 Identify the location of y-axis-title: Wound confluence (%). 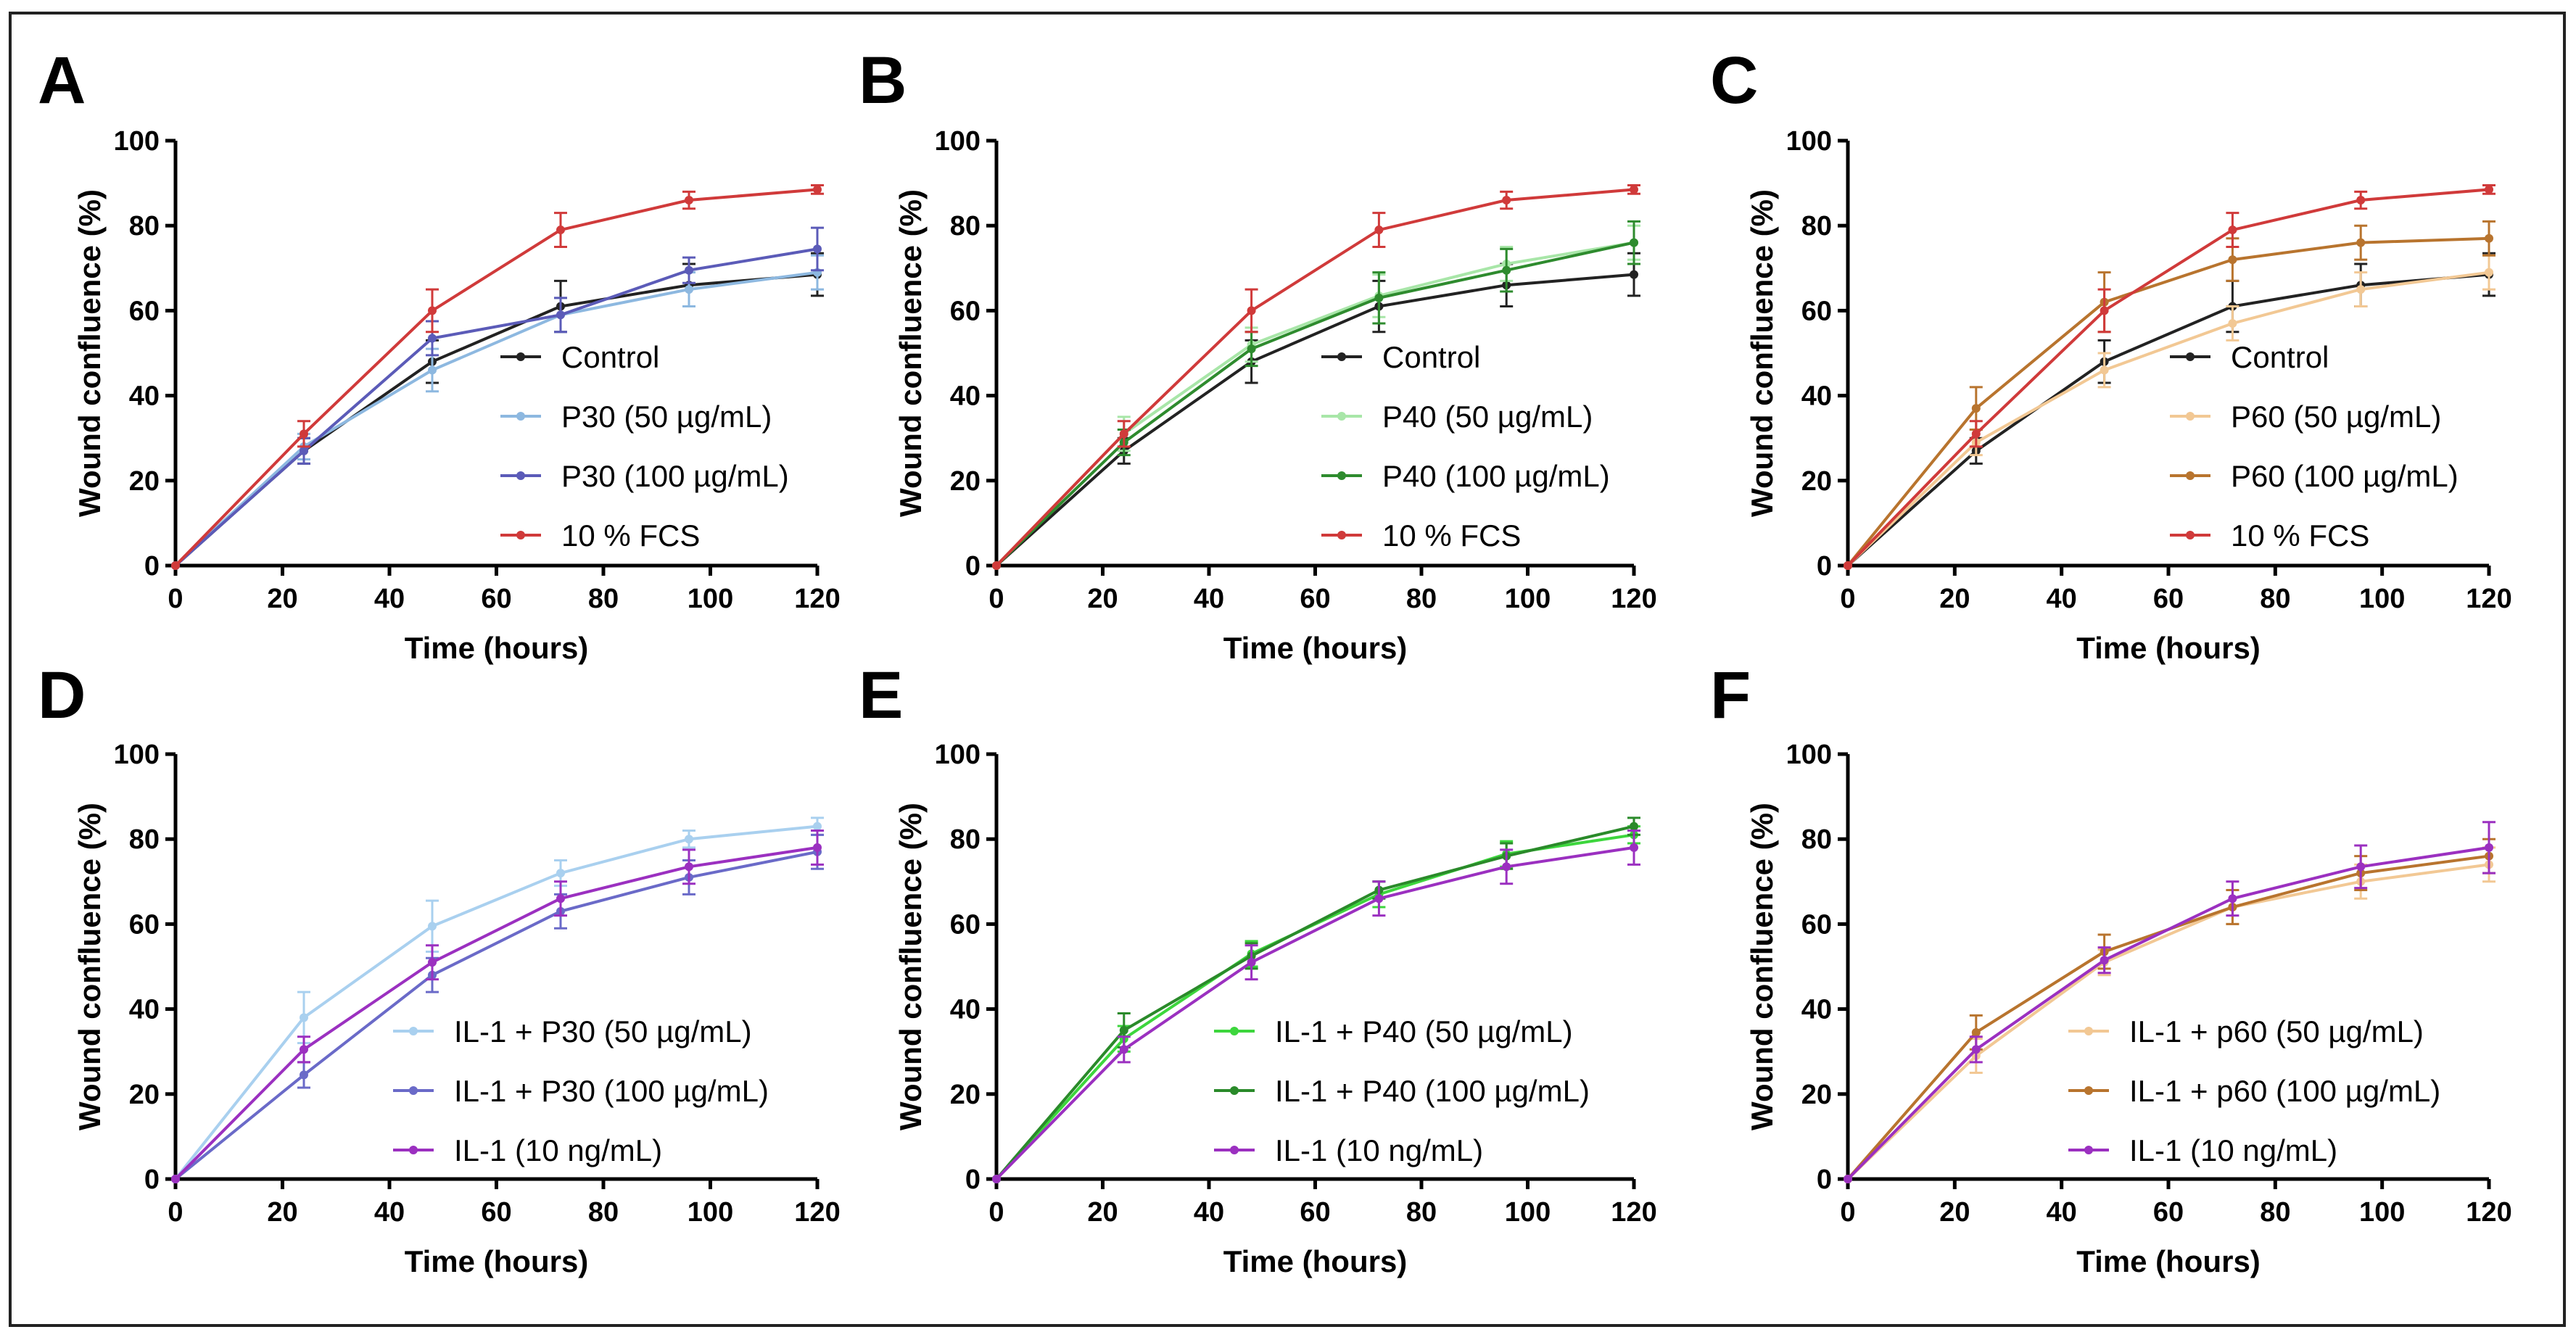
(90, 967).